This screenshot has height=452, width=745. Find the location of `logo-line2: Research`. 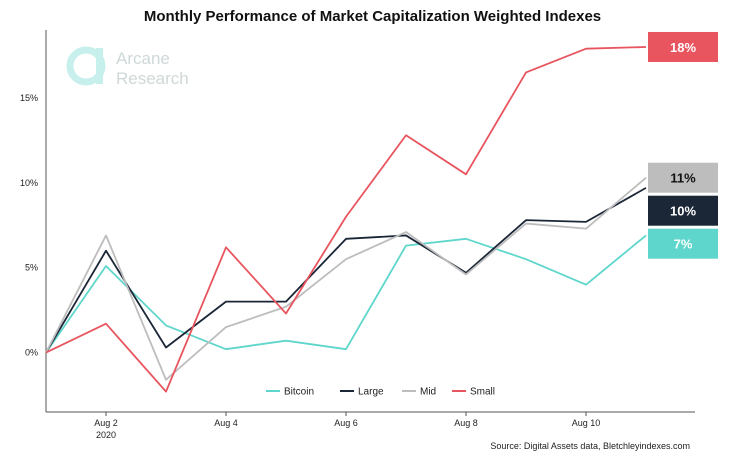

logo-line2: Research is located at coordinates (152, 78).